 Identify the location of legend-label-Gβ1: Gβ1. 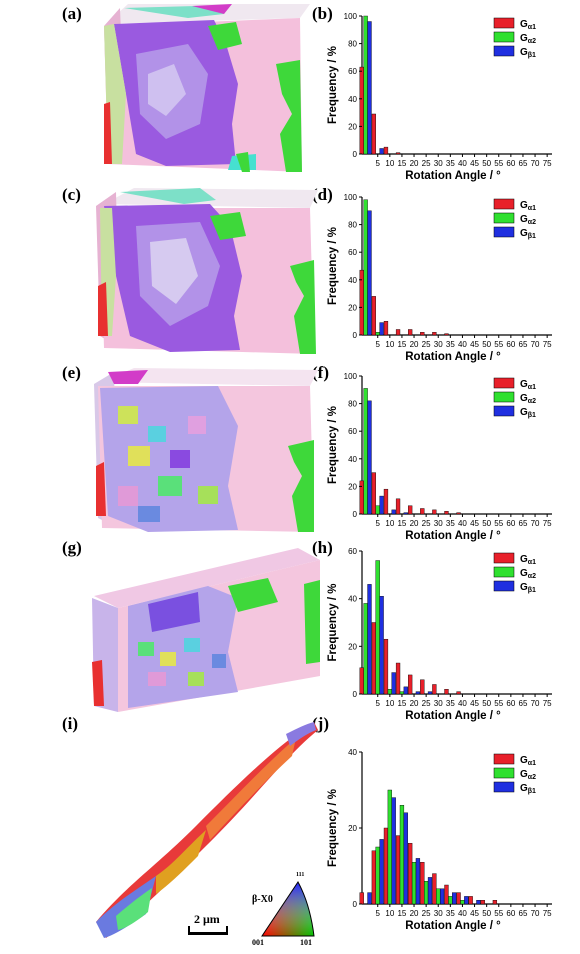
(528, 413).